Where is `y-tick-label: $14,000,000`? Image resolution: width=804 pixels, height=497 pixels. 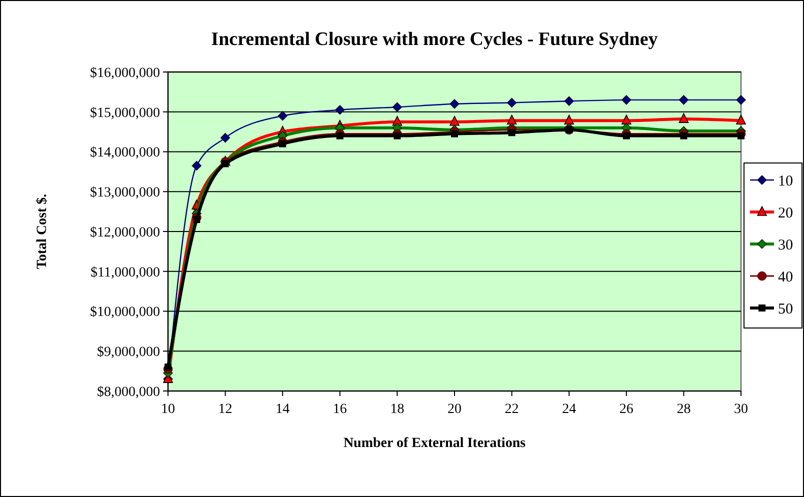 y-tick-label: $14,000,000 is located at coordinates (125, 153).